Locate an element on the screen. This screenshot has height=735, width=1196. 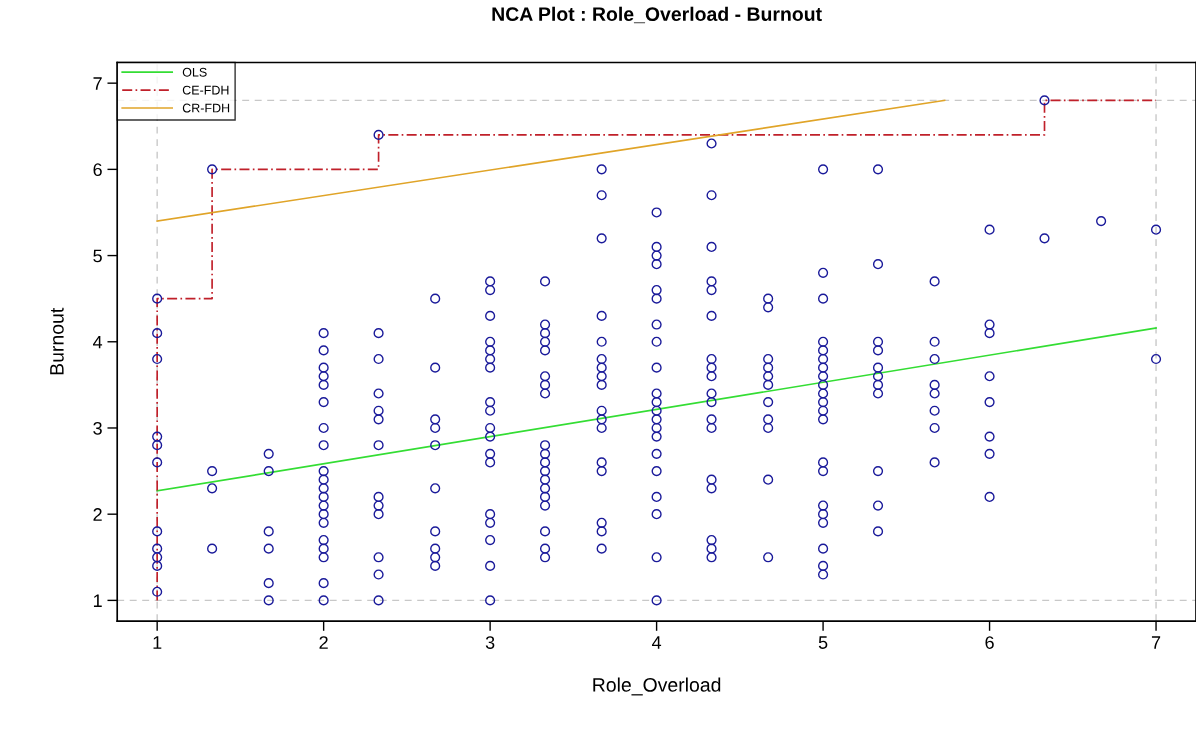
x-tick-label: 2 is located at coordinates (323, 642).